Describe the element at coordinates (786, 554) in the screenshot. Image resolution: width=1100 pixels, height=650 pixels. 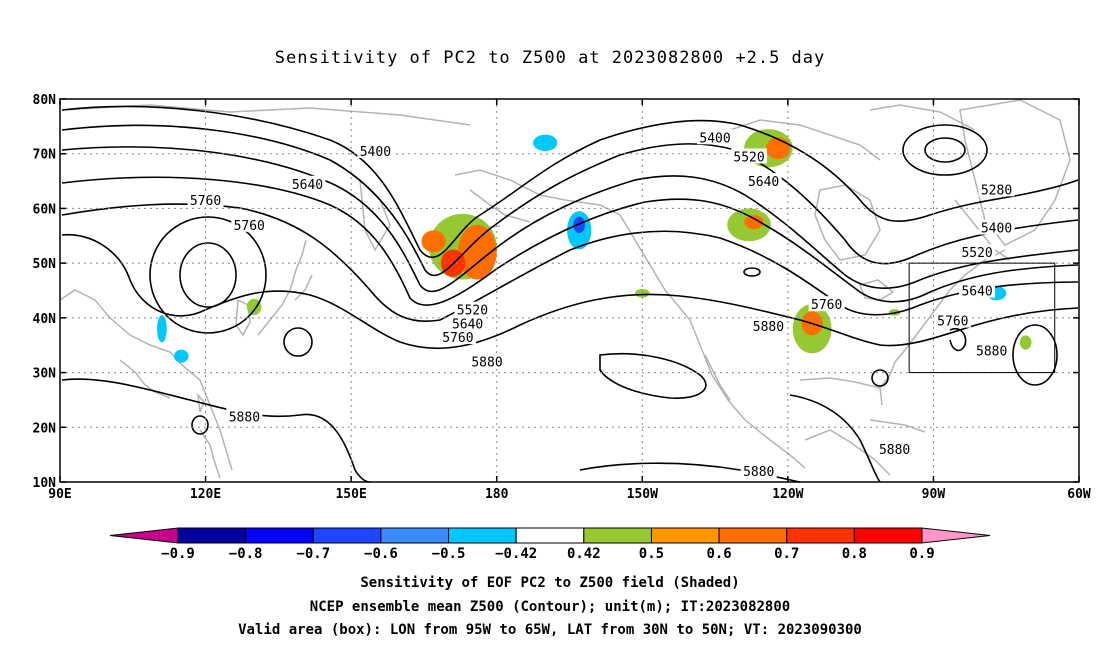
I see `colorbar-label: 0.7` at that location.